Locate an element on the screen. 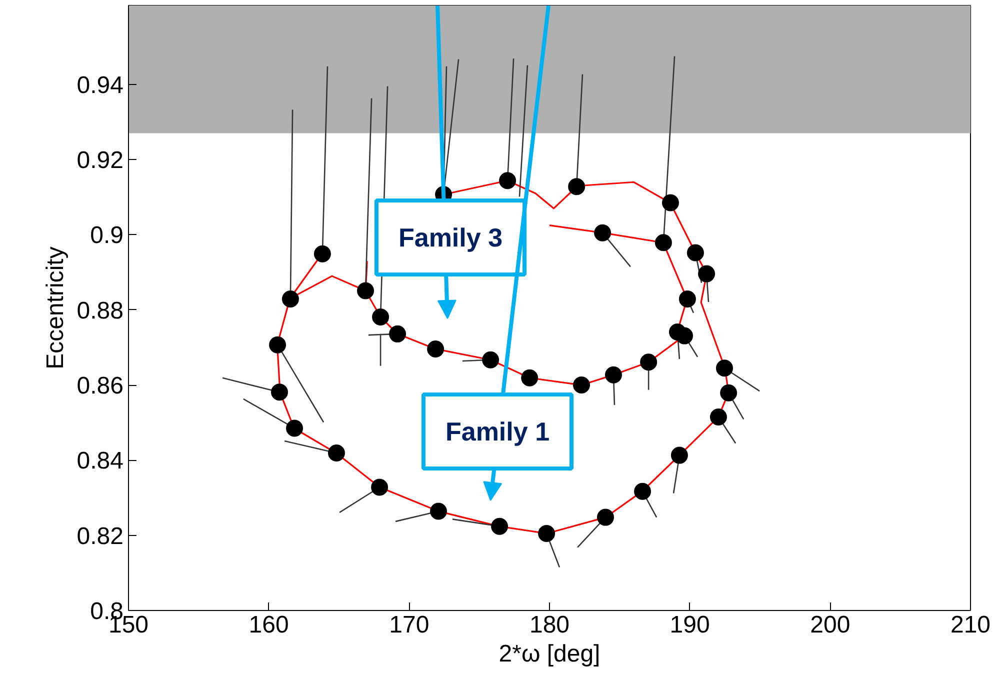  x-tick-label: 210 is located at coordinates (970, 625).